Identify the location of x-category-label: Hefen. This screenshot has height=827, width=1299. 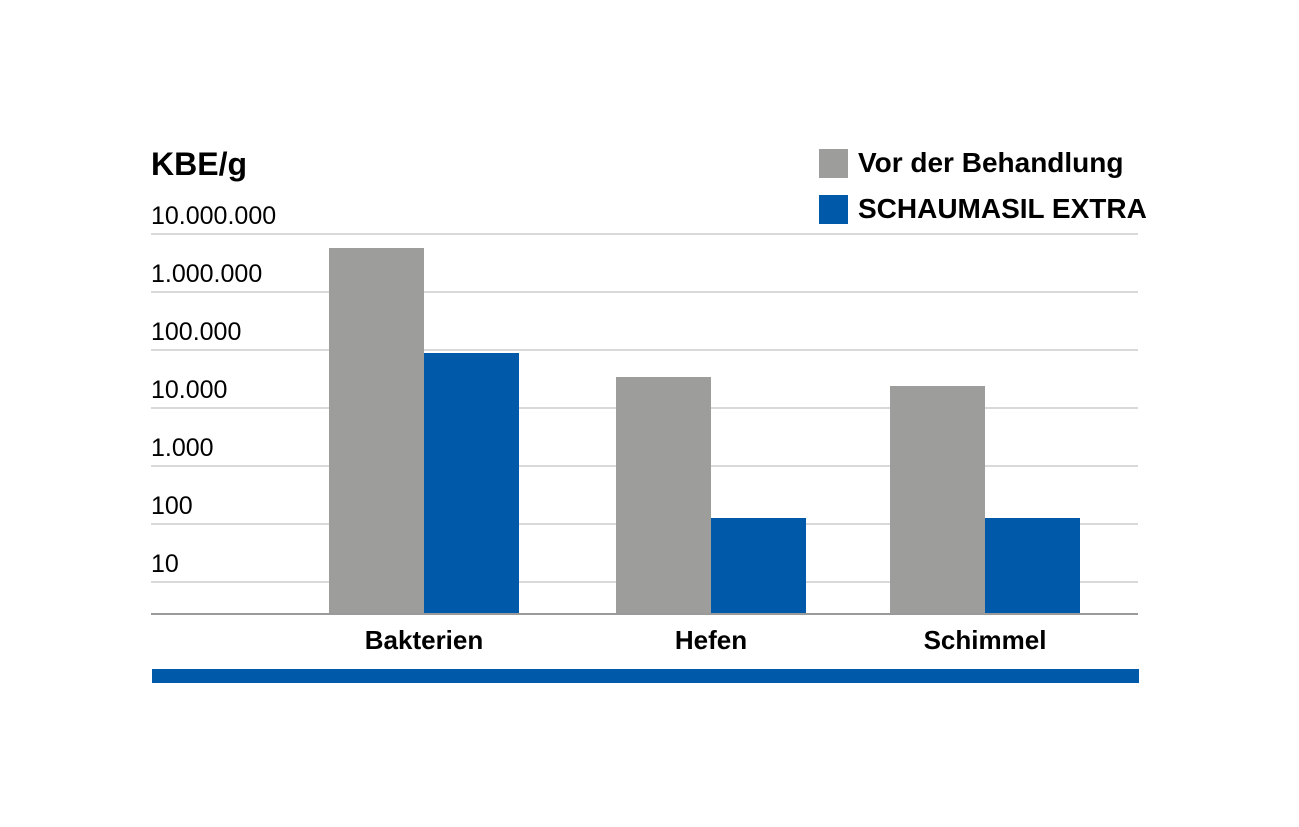
(711, 640).